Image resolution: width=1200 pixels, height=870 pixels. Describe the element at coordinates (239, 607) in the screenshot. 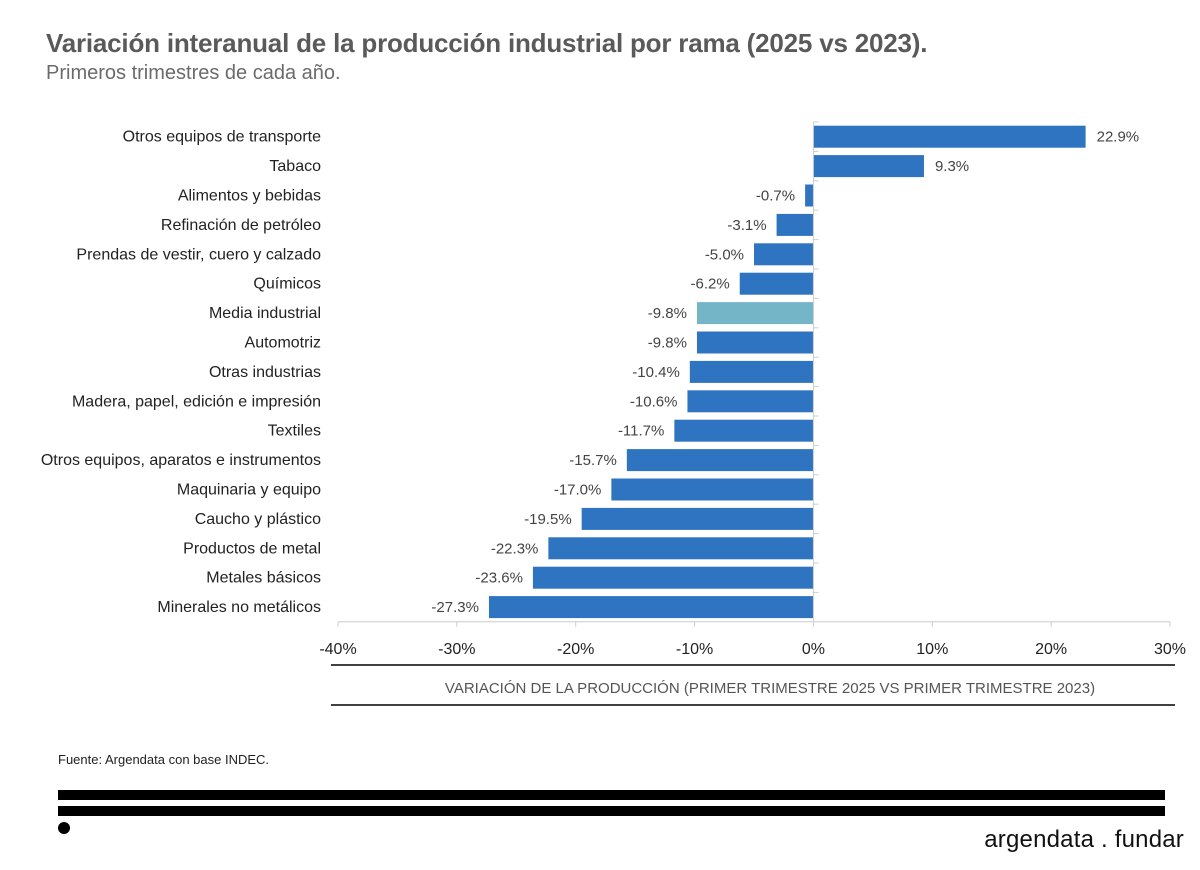

I see `category-label: Minerales no metálicos` at that location.